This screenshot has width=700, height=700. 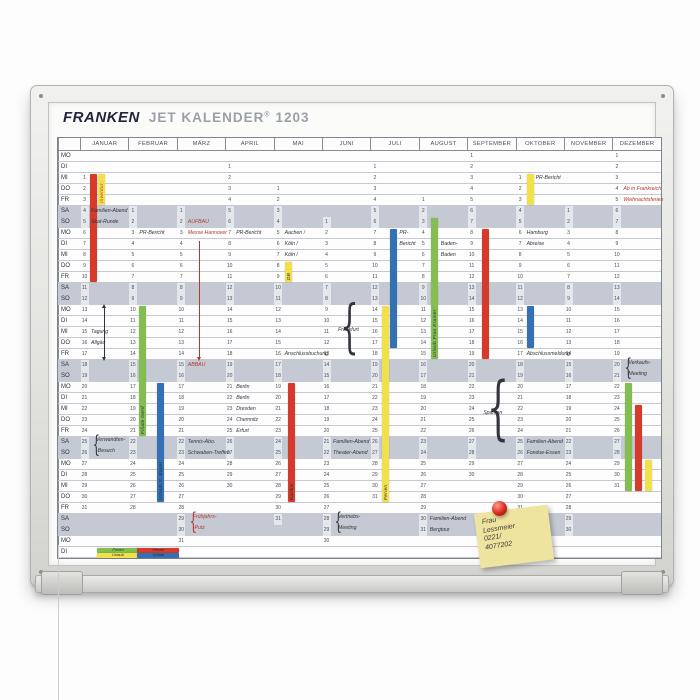 I want to click on day-label: MI, so click(x=64, y=486).